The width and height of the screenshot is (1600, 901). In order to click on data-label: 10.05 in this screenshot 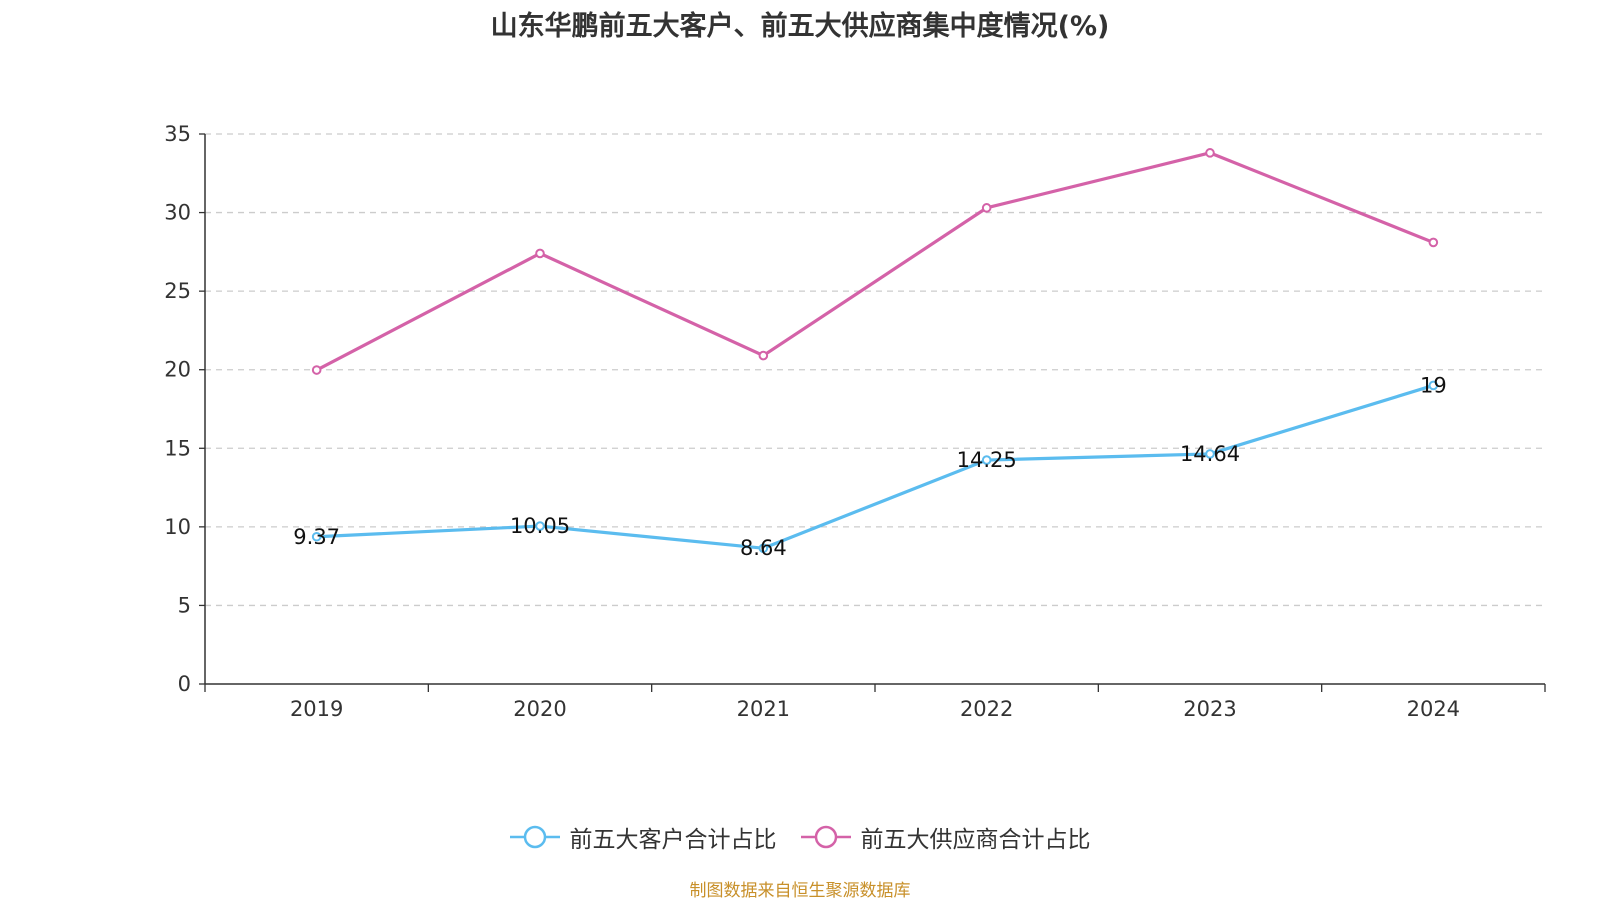, I will do `click(540, 526)`.